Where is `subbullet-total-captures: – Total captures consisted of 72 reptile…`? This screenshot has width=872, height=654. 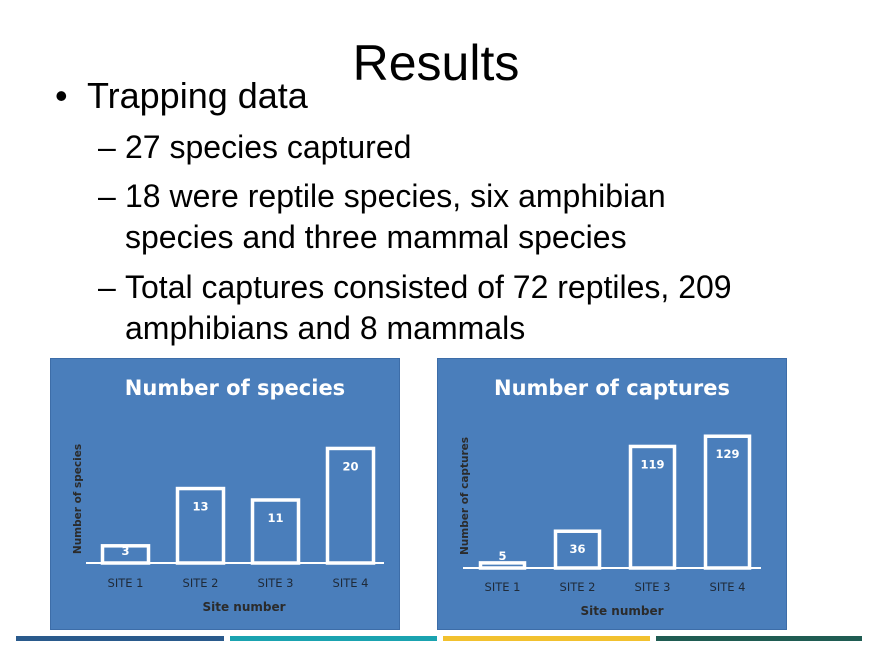
subbullet-total-captures: – Total captures consisted of 72 reptile… is located at coordinates (448, 308).